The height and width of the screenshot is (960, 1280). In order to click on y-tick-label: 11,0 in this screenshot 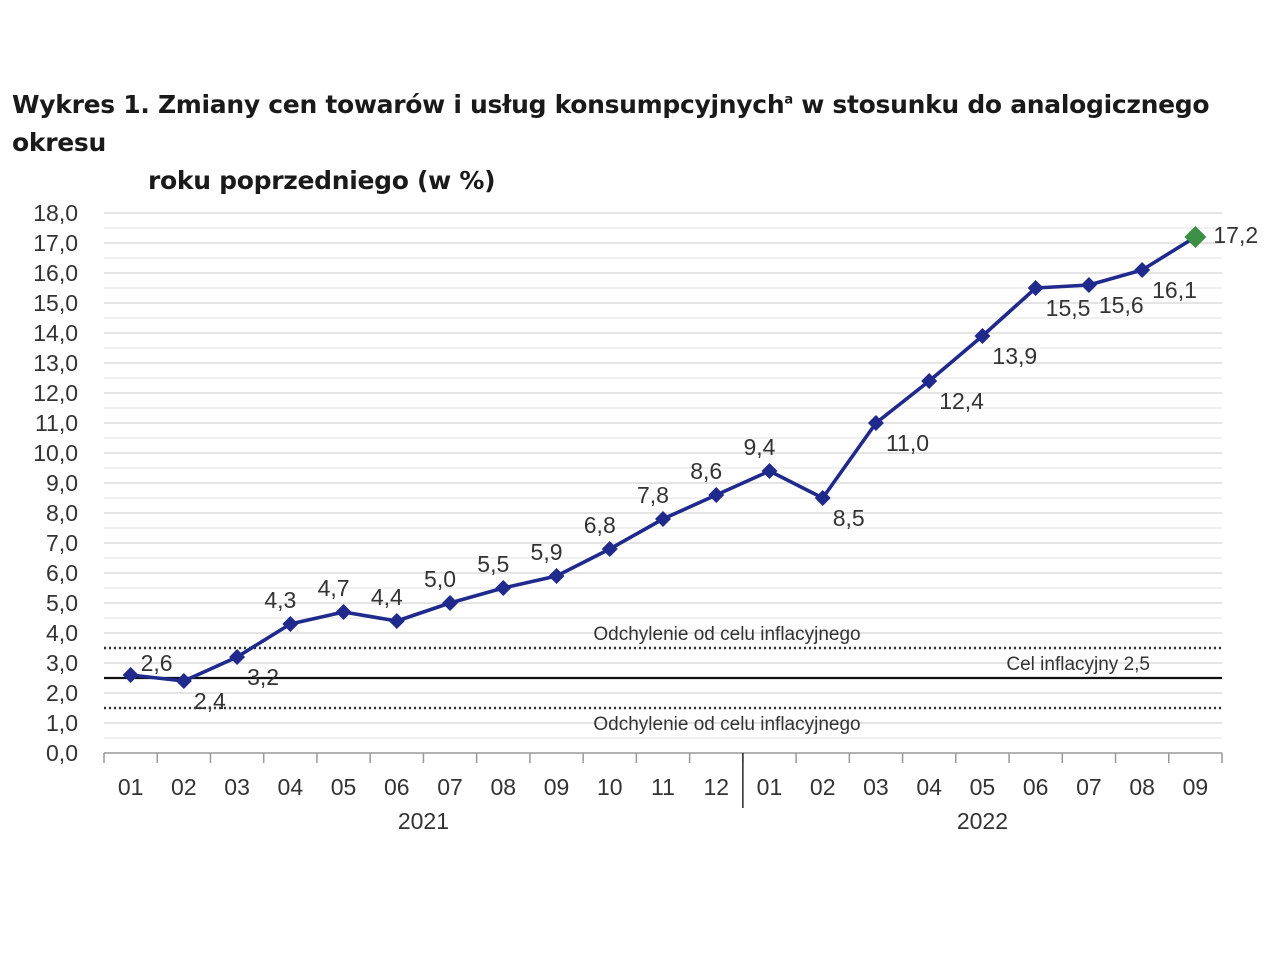, I will do `click(56, 423)`.